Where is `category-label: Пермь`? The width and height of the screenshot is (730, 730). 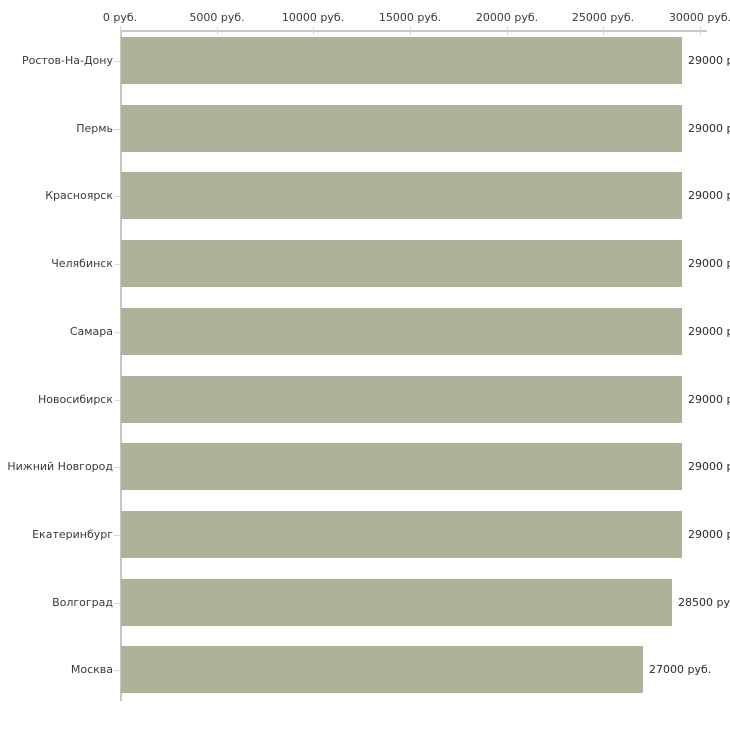
category-label: Пермь is located at coordinates (94, 128).